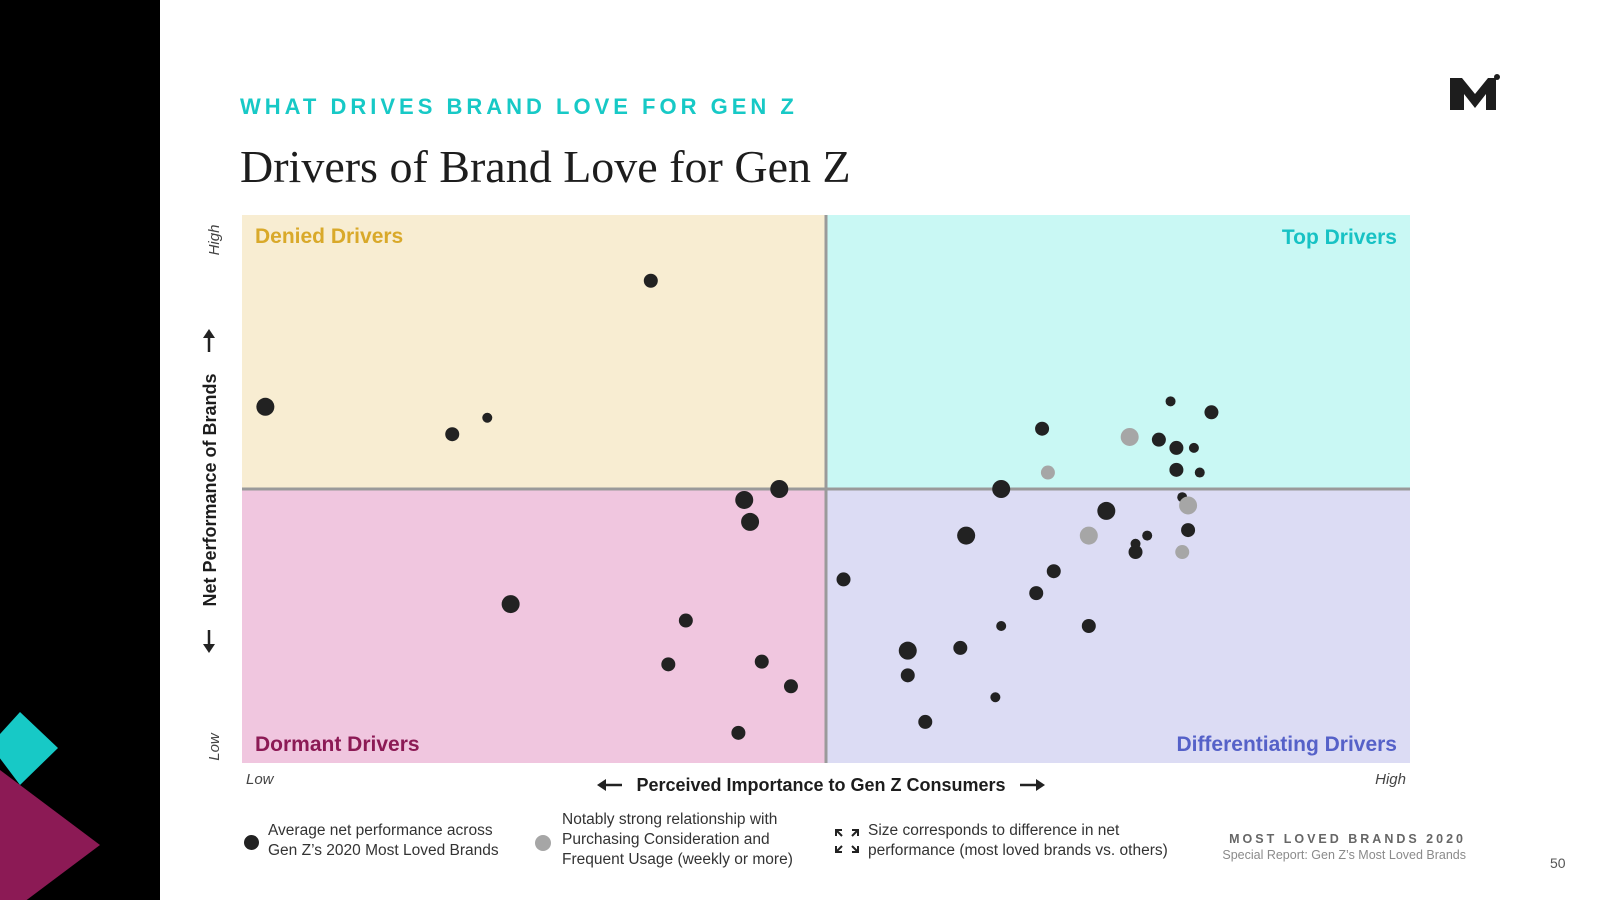 The height and width of the screenshot is (900, 1600). What do you see at coordinates (50, 835) in the screenshot?
I see `magenta-diamond-shape` at bounding box center [50, 835].